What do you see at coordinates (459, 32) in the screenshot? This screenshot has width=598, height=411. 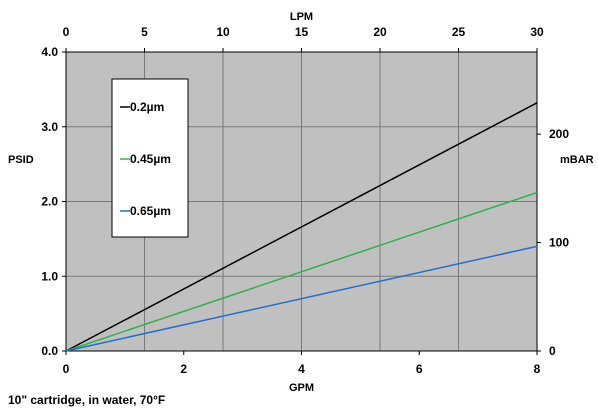 I see `top-tick-label: 25` at bounding box center [459, 32].